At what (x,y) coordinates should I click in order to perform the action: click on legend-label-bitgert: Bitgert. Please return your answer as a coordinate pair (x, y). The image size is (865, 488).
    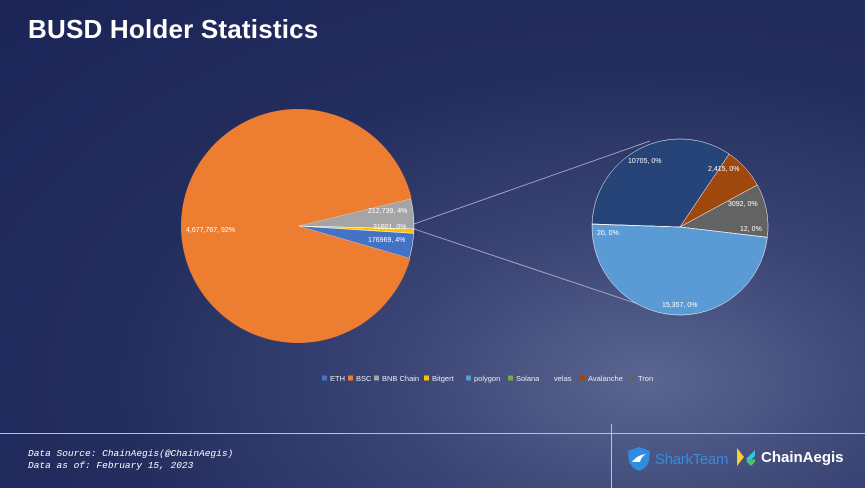
    Looking at the image, I should click on (443, 378).